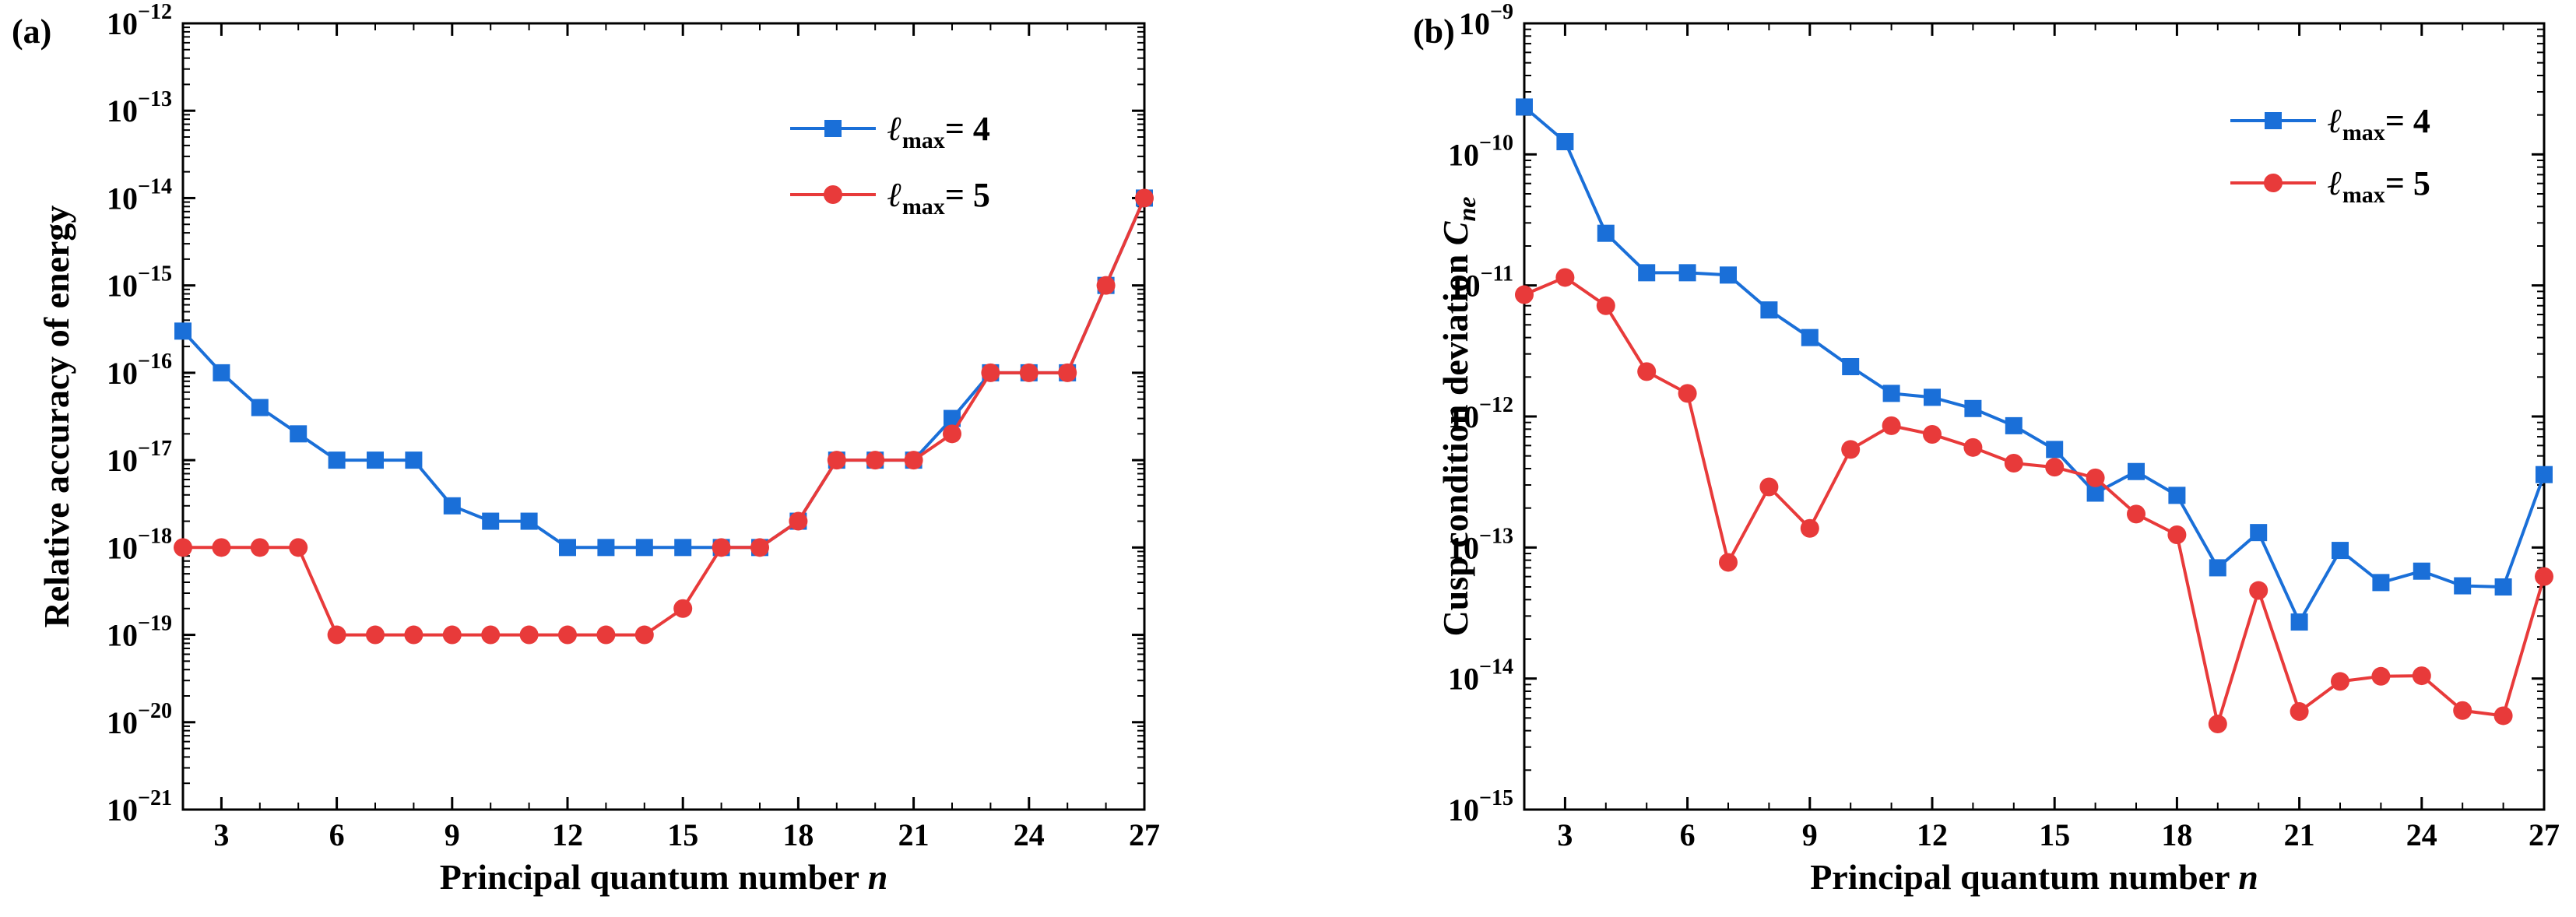 Image resolution: width=2576 pixels, height=917 pixels. I want to click on y-tick-label: 10−9, so click(1486, 20).